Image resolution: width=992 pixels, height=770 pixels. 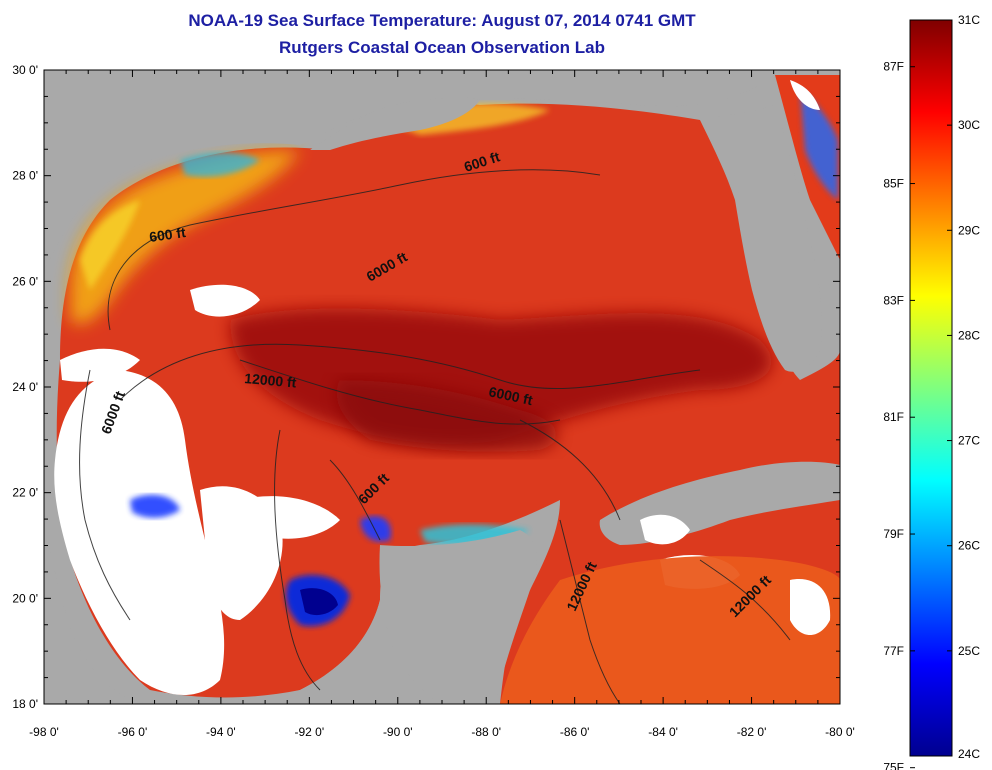 I want to click on cool-shelf, so click(x=185, y=237).